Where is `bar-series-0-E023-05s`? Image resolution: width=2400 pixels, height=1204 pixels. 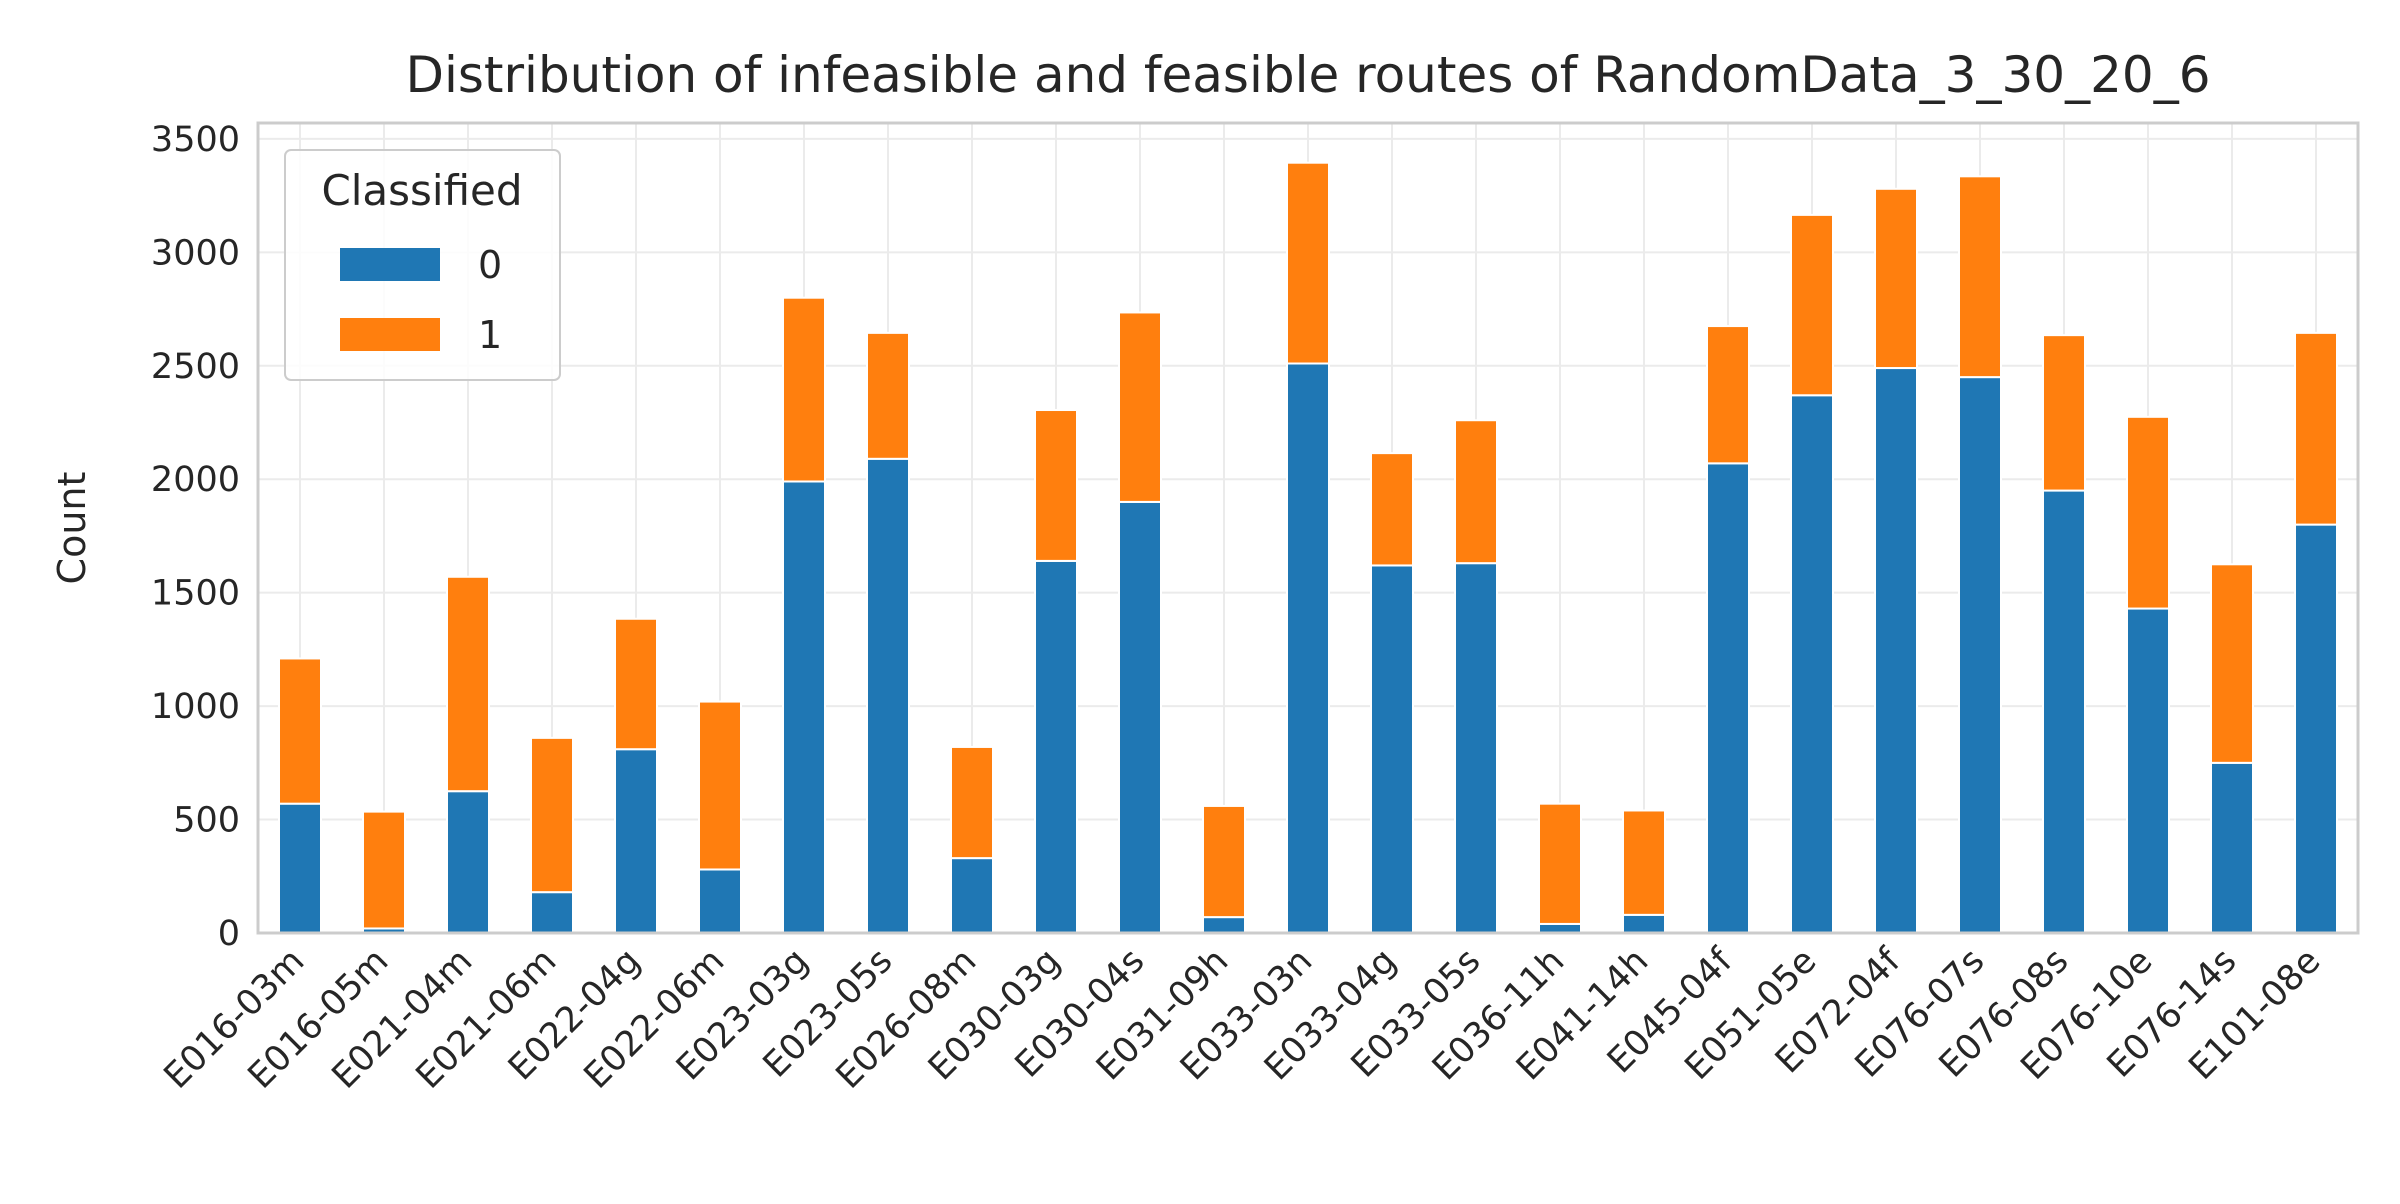
bar-series-0-E023-05s is located at coordinates (888, 695).